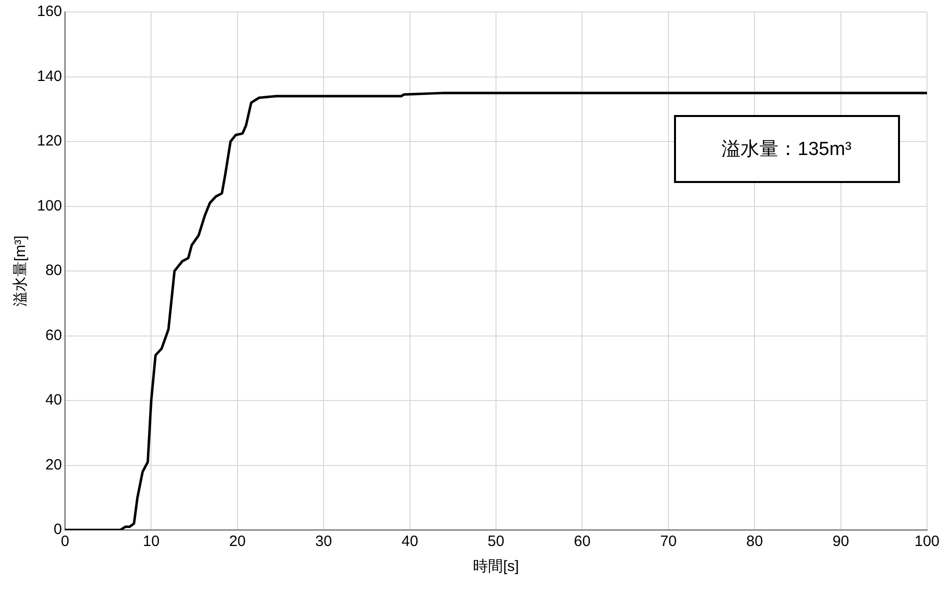 Image resolution: width=947 pixels, height=590 pixels. What do you see at coordinates (754, 541) in the screenshot?
I see `x-tick-label: 80` at bounding box center [754, 541].